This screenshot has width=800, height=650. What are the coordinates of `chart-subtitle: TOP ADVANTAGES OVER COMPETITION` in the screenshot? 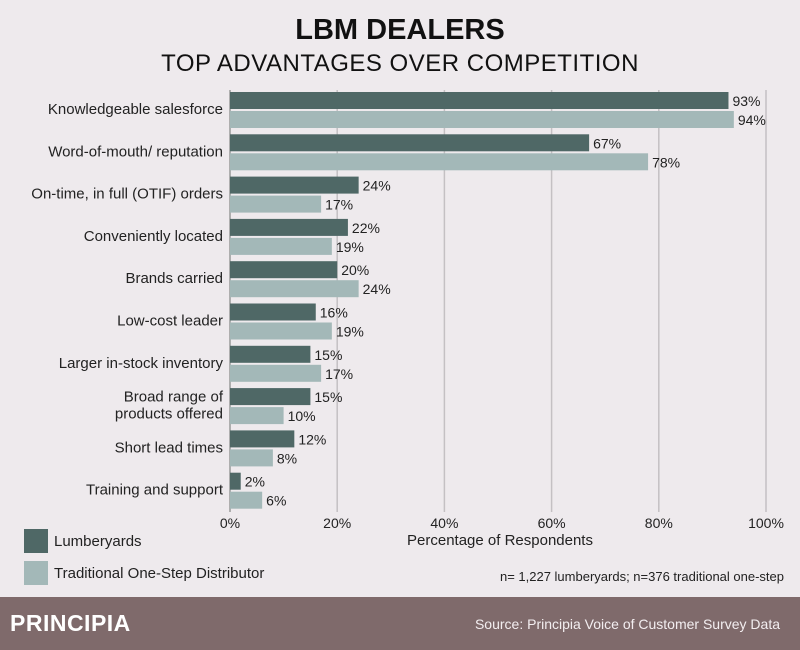 It's located at (400, 63).